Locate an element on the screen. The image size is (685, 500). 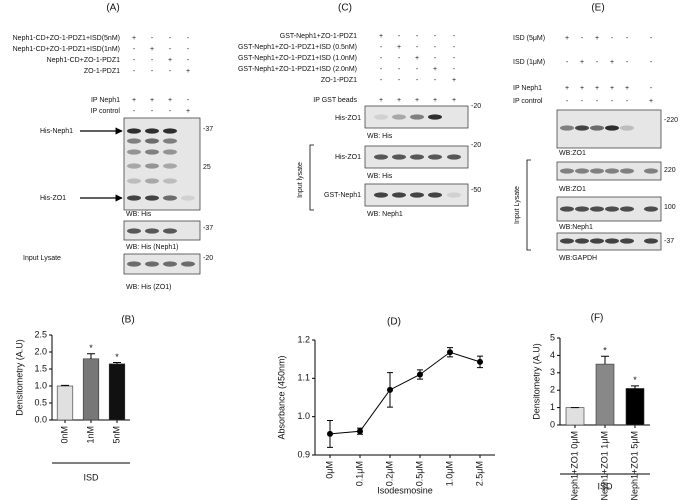
x-tick-label: Neph1+ZO1 1μM is located at coordinates (604, 465).